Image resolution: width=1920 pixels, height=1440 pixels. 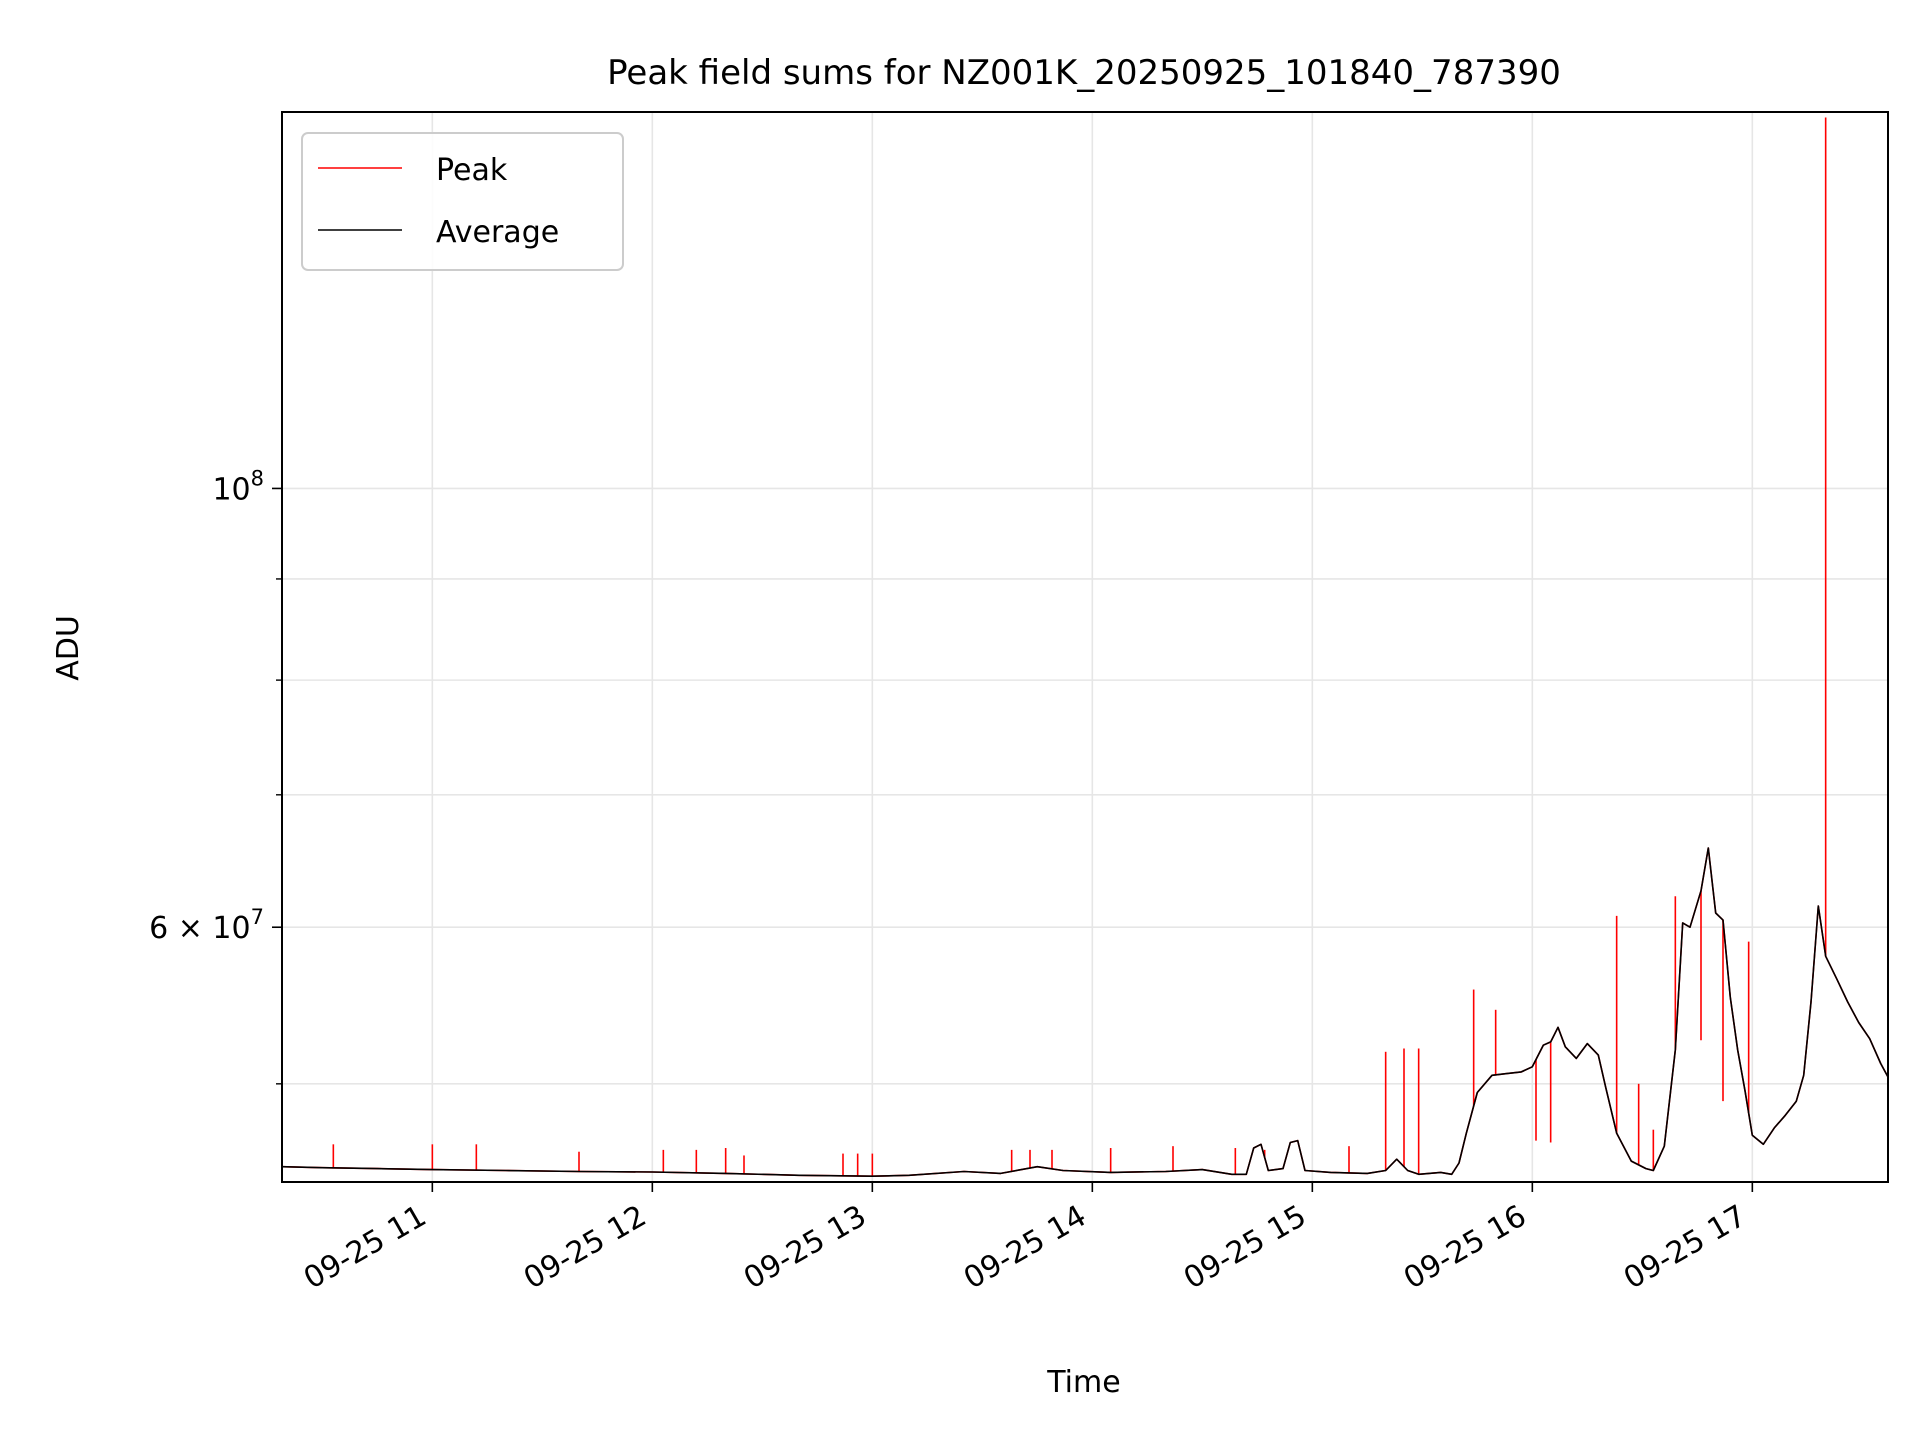 I want to click on x-axis-label: Time, so click(x=1083, y=1382).